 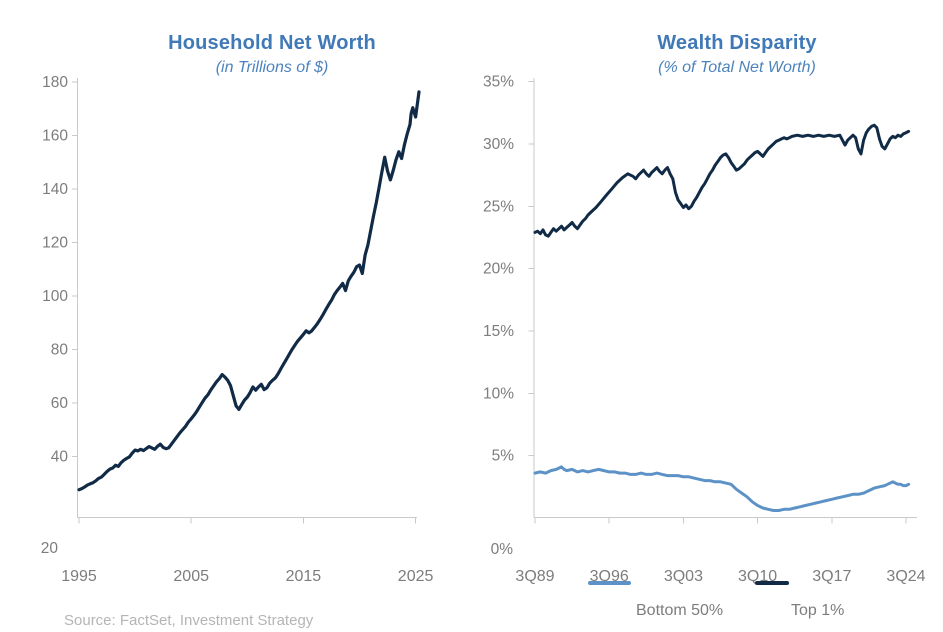 I want to click on y-tick-label: 5%, so click(x=503, y=456).